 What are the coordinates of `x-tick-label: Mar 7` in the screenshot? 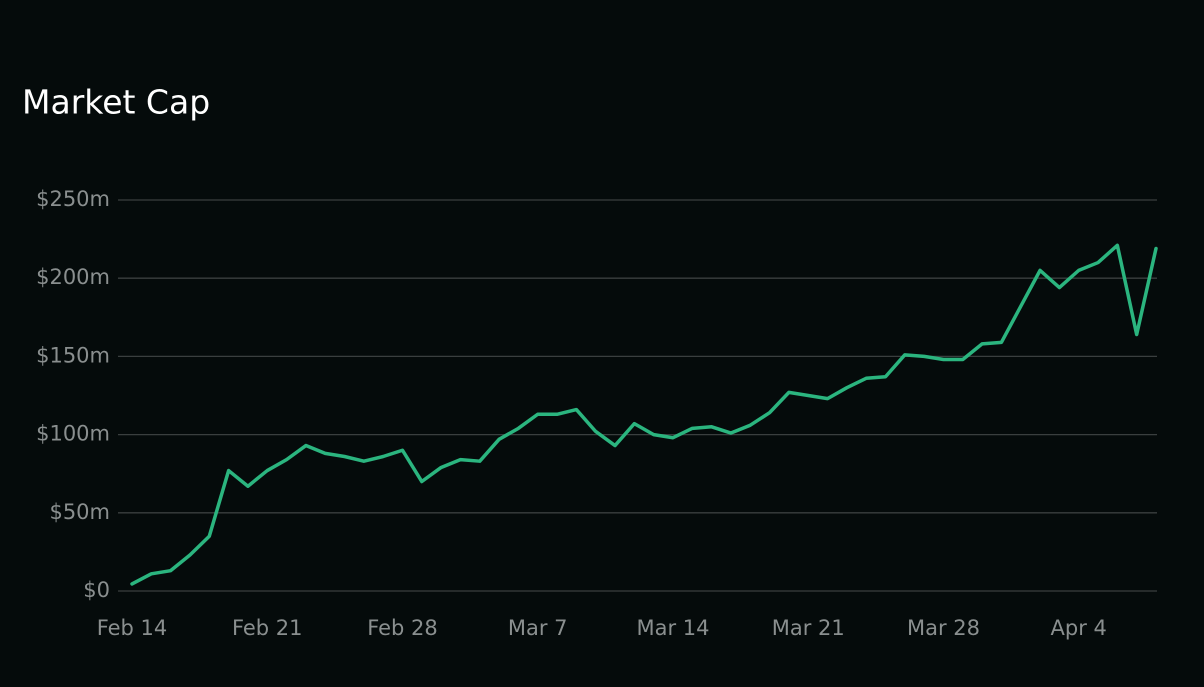 It's located at (538, 628).